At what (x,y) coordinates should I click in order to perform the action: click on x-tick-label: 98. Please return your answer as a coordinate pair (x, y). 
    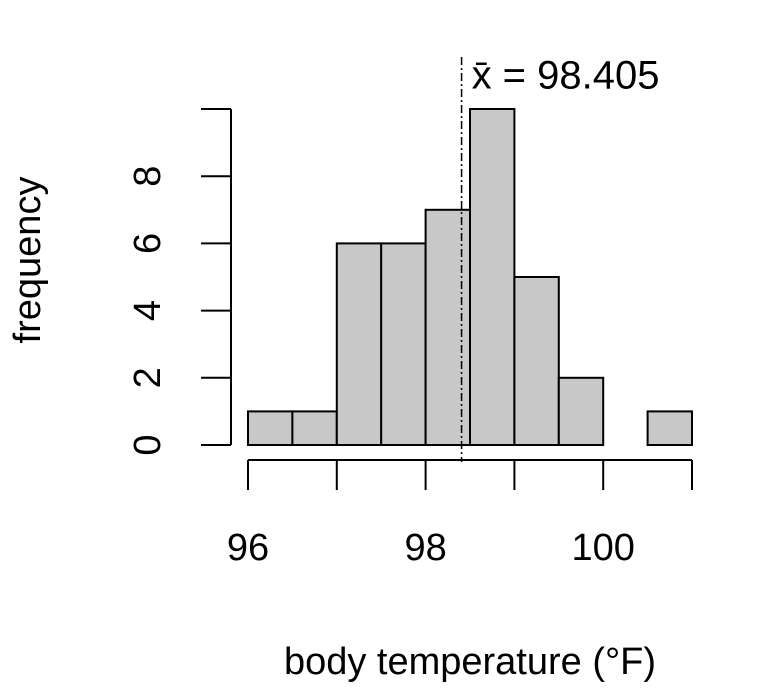
    Looking at the image, I should click on (425, 548).